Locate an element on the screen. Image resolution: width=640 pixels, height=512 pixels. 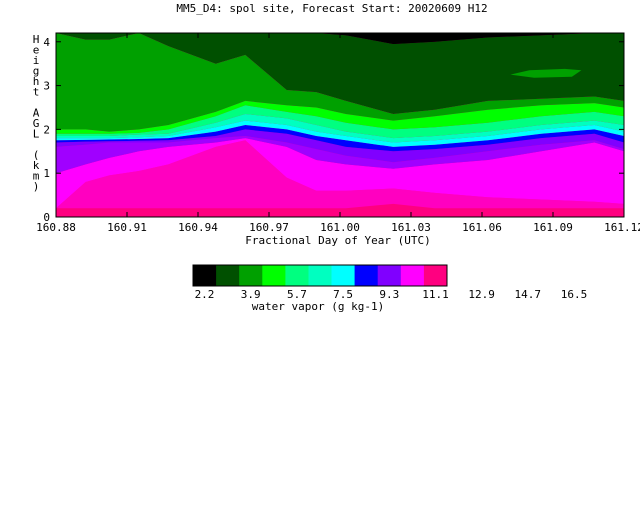
y-label-char: ) is located at coordinates (36, 186).